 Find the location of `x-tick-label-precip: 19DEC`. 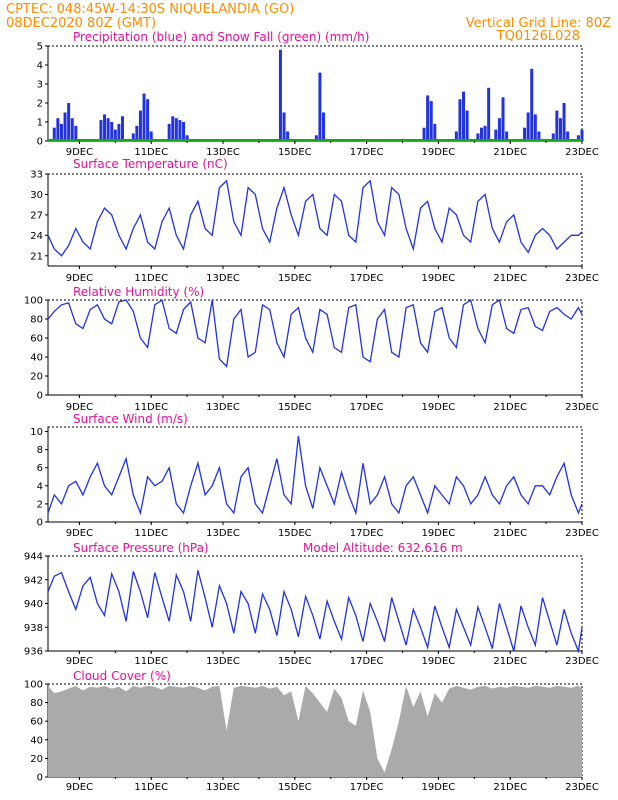

x-tick-label-precip: 19DEC is located at coordinates (439, 152).